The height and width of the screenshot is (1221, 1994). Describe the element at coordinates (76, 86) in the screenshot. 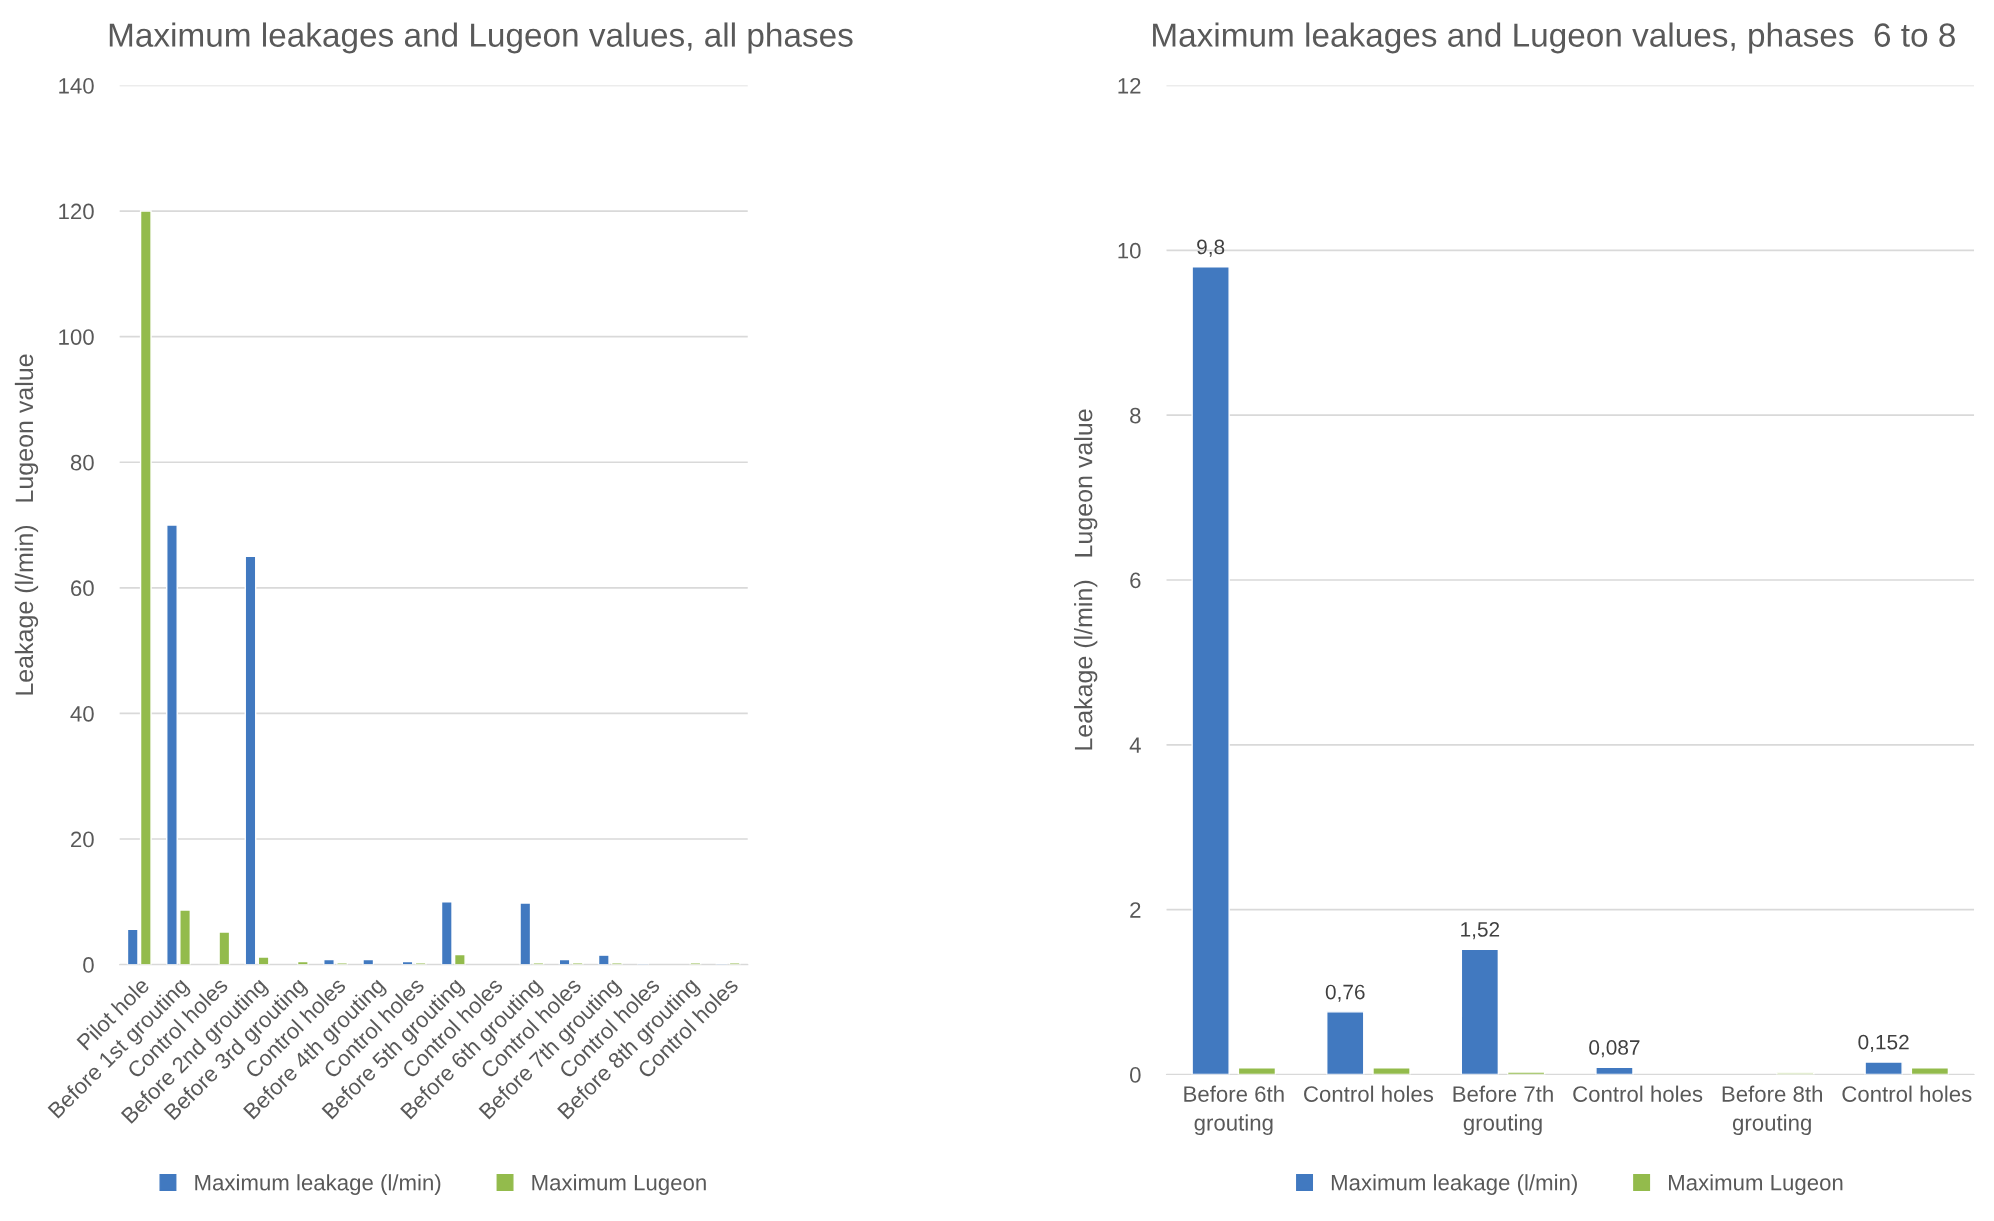

I see `y-tick-label: 140` at that location.